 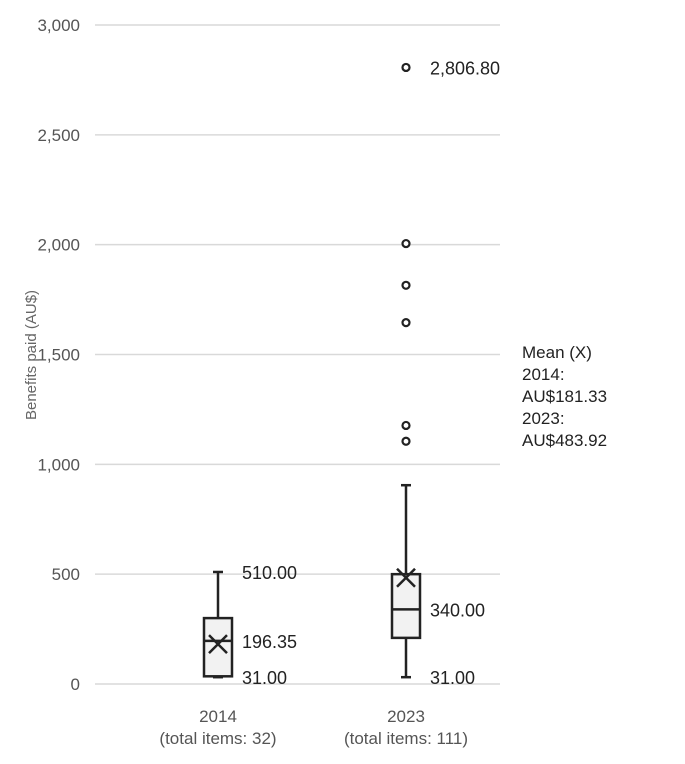 I want to click on y-axis-title: Benefits paid (AU$), so click(x=31, y=355).